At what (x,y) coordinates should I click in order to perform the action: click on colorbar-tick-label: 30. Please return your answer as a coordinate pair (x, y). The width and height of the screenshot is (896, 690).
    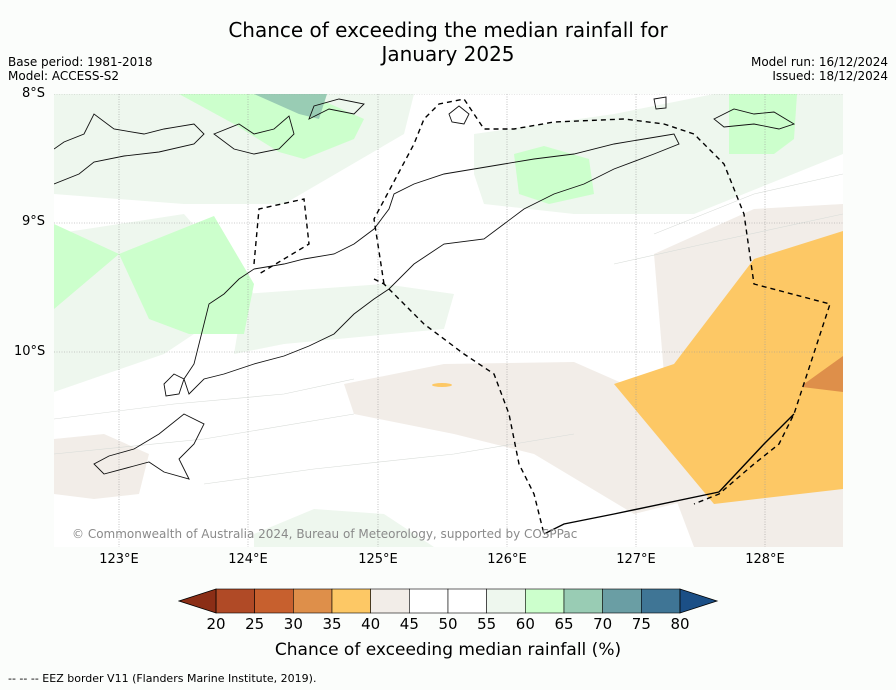
    Looking at the image, I should click on (293, 624).